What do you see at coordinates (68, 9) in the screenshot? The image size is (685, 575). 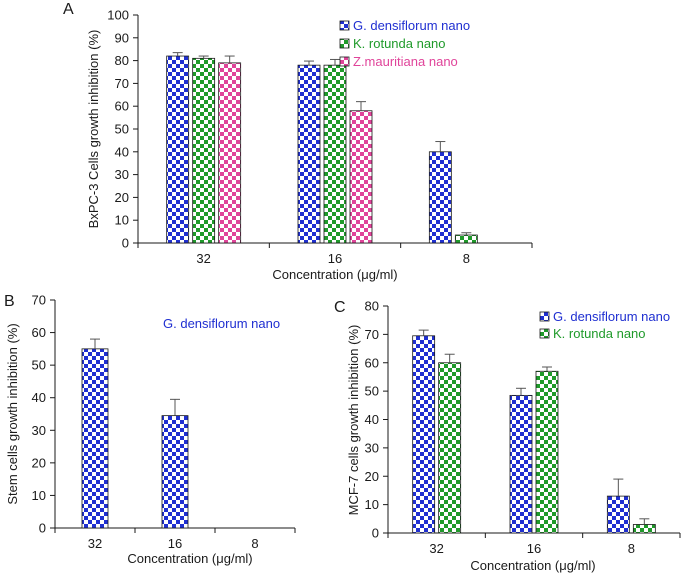 I see `panel-letter: A` at bounding box center [68, 9].